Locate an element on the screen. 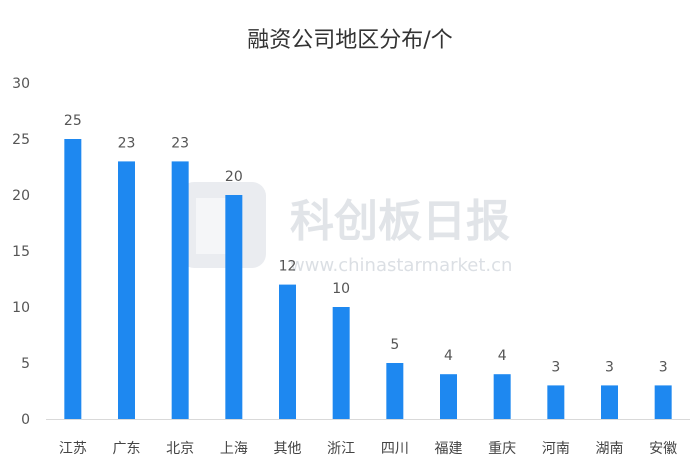  y-tick-label: 15 is located at coordinates (21, 252).